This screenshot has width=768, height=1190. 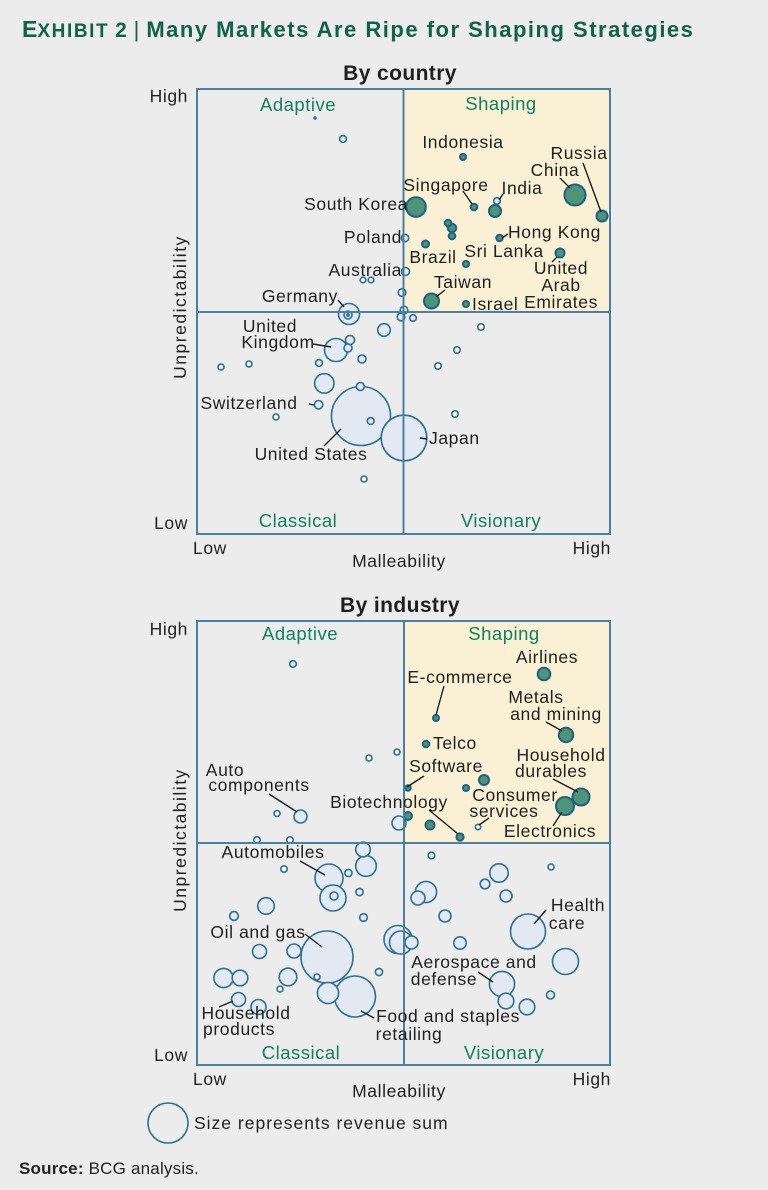 I want to click on svg-text: care, so click(x=567, y=923).